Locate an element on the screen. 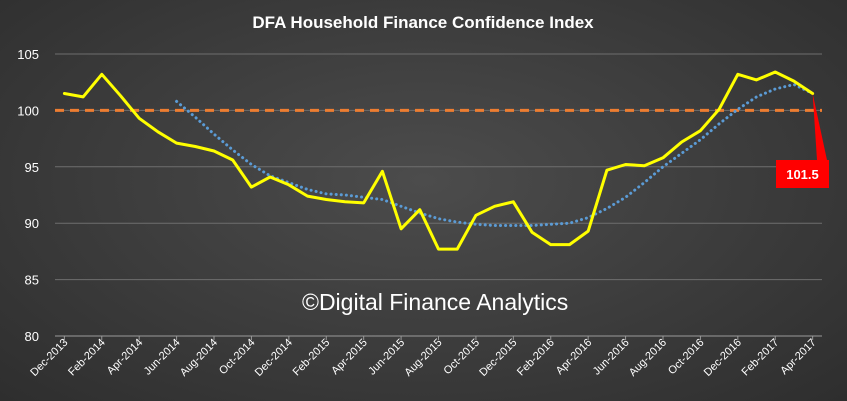 Image resolution: width=847 pixels, height=401 pixels. x-tick-label: Feb-2016 is located at coordinates (536, 358).